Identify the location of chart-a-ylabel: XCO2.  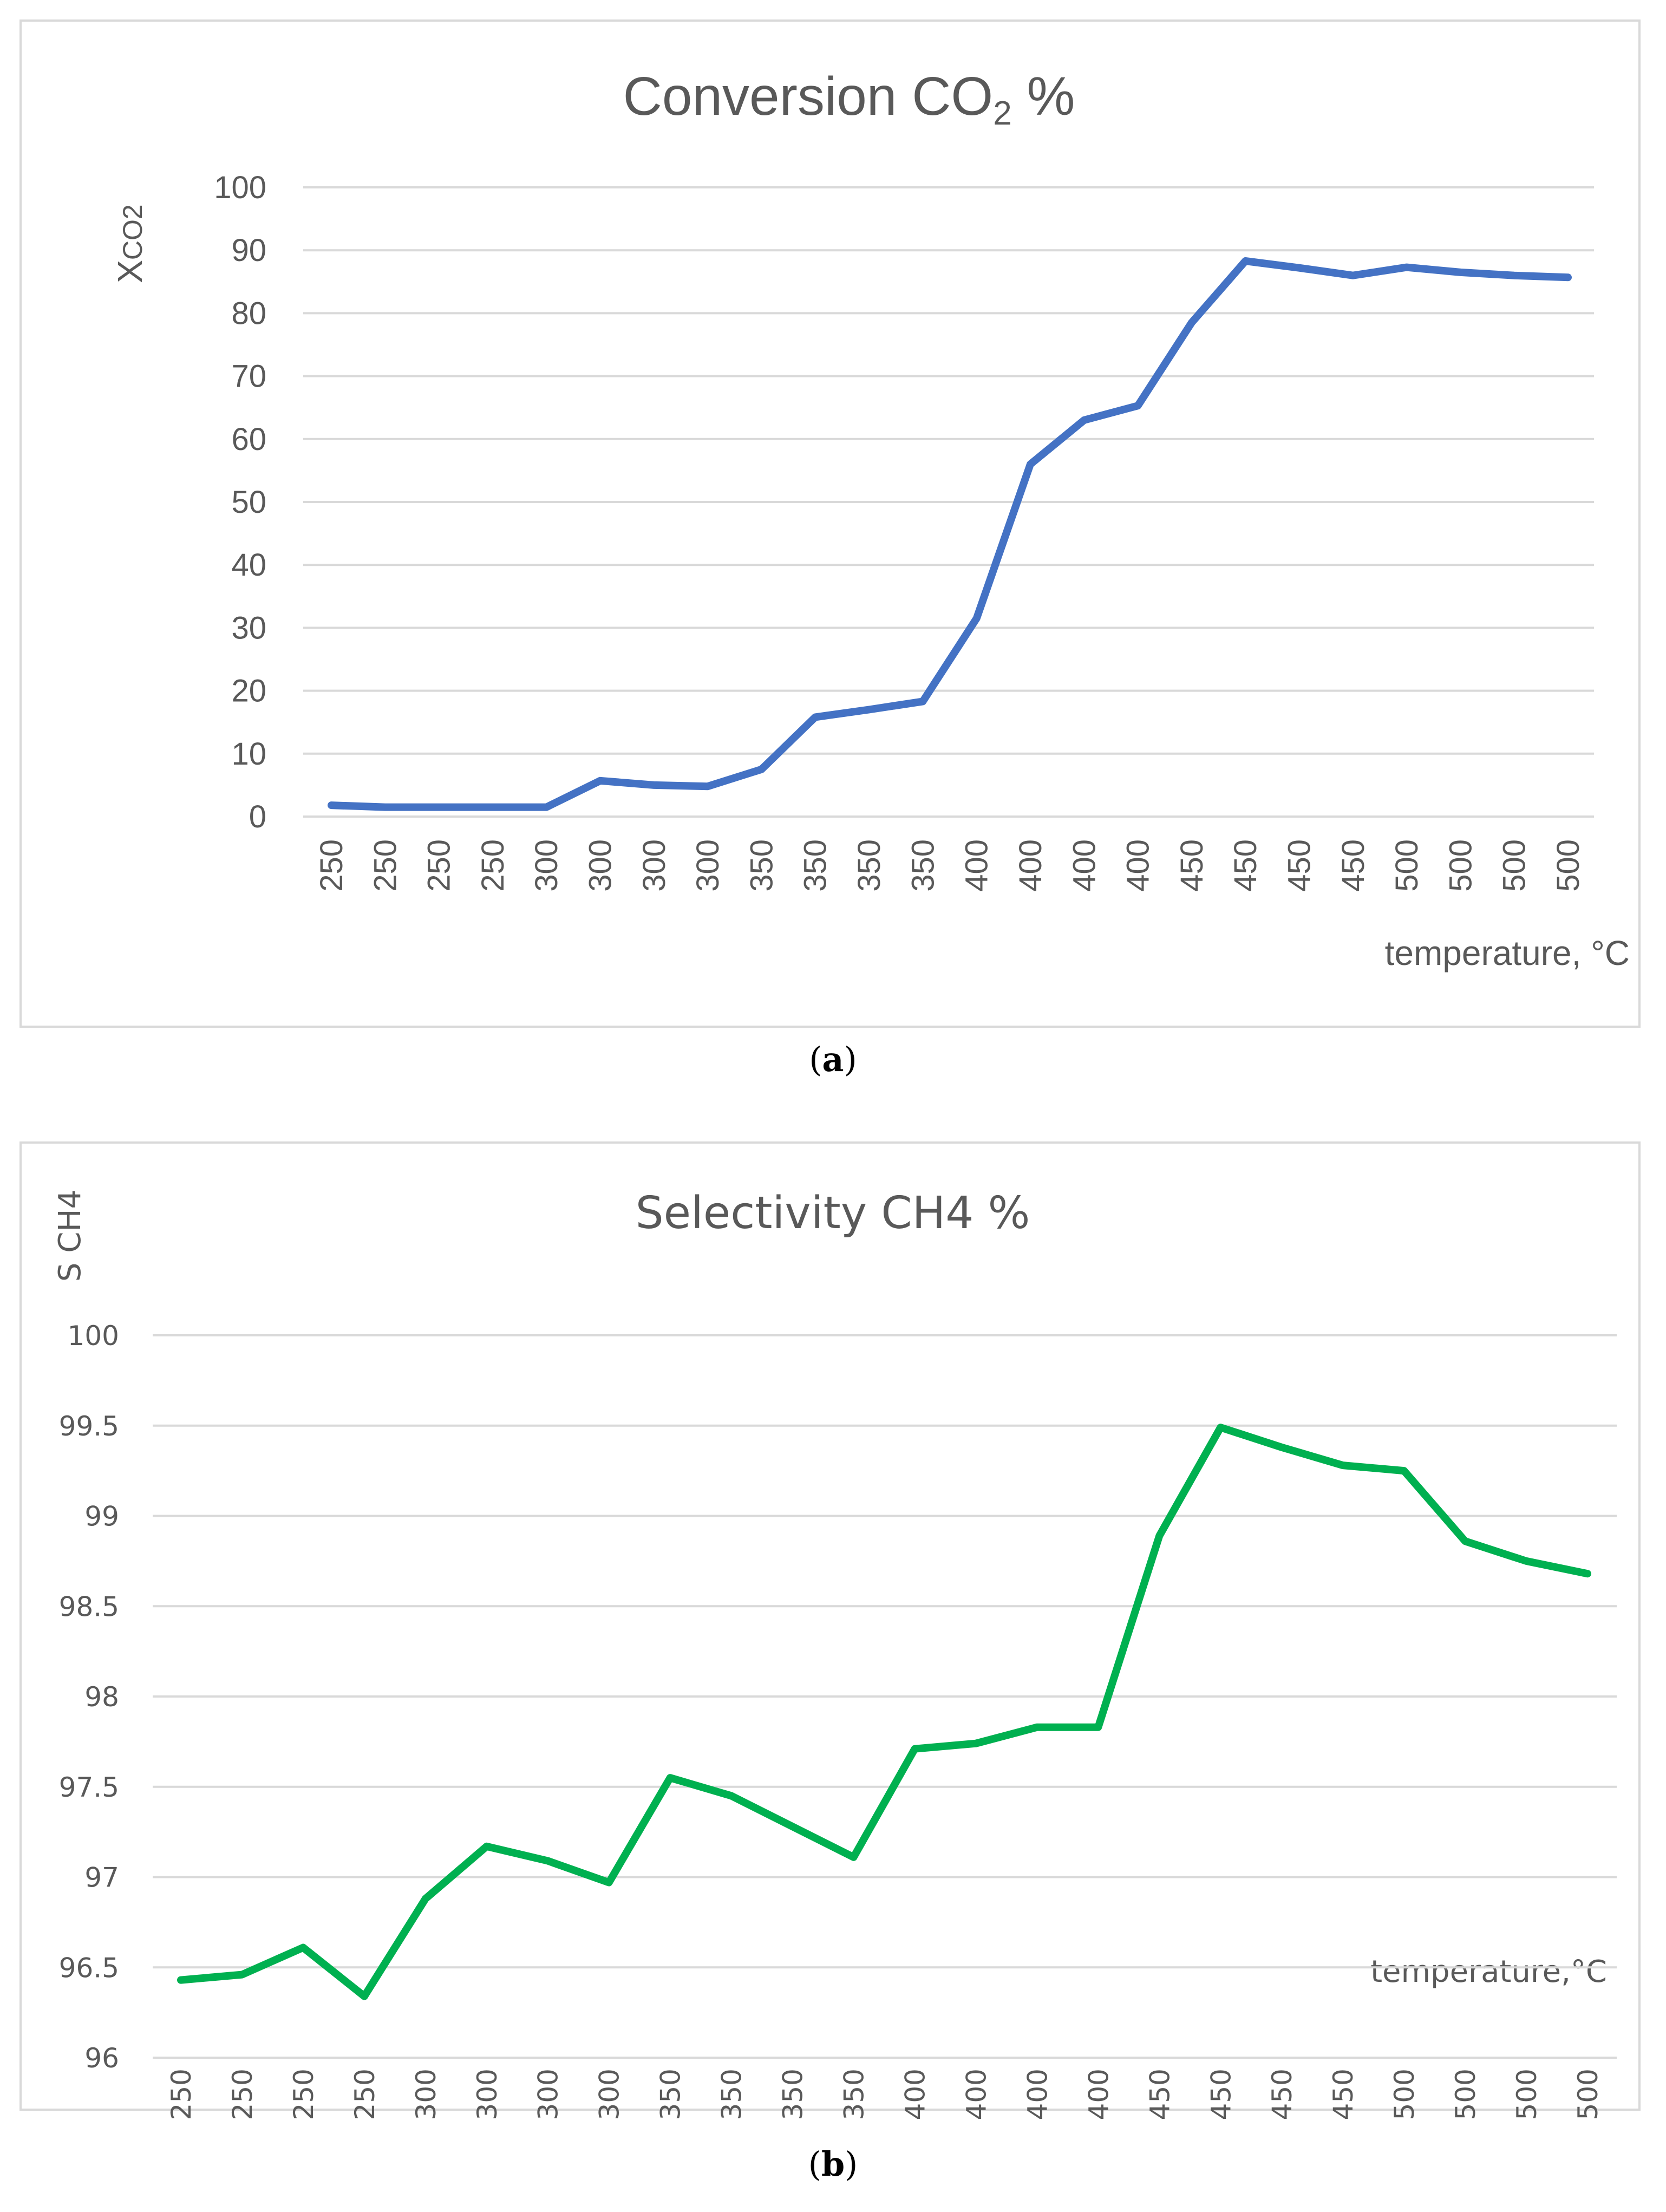
(129, 243).